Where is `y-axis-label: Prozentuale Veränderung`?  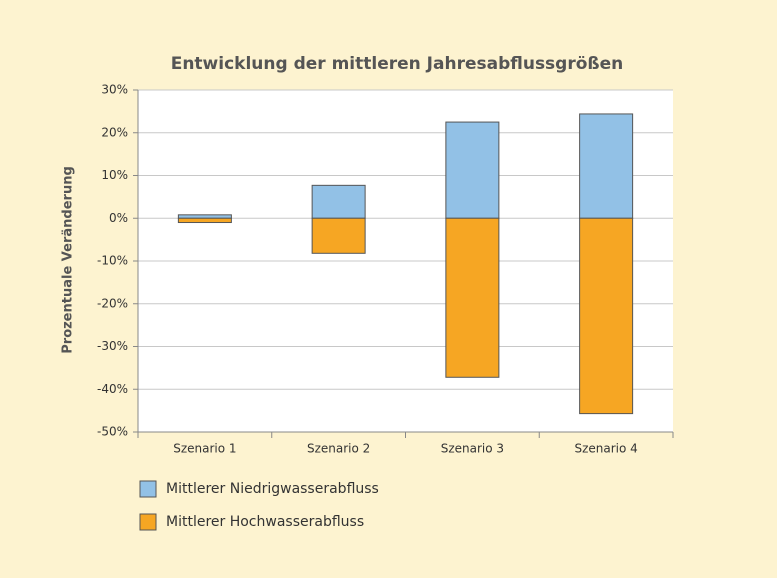 y-axis-label: Prozentuale Veränderung is located at coordinates (68, 260).